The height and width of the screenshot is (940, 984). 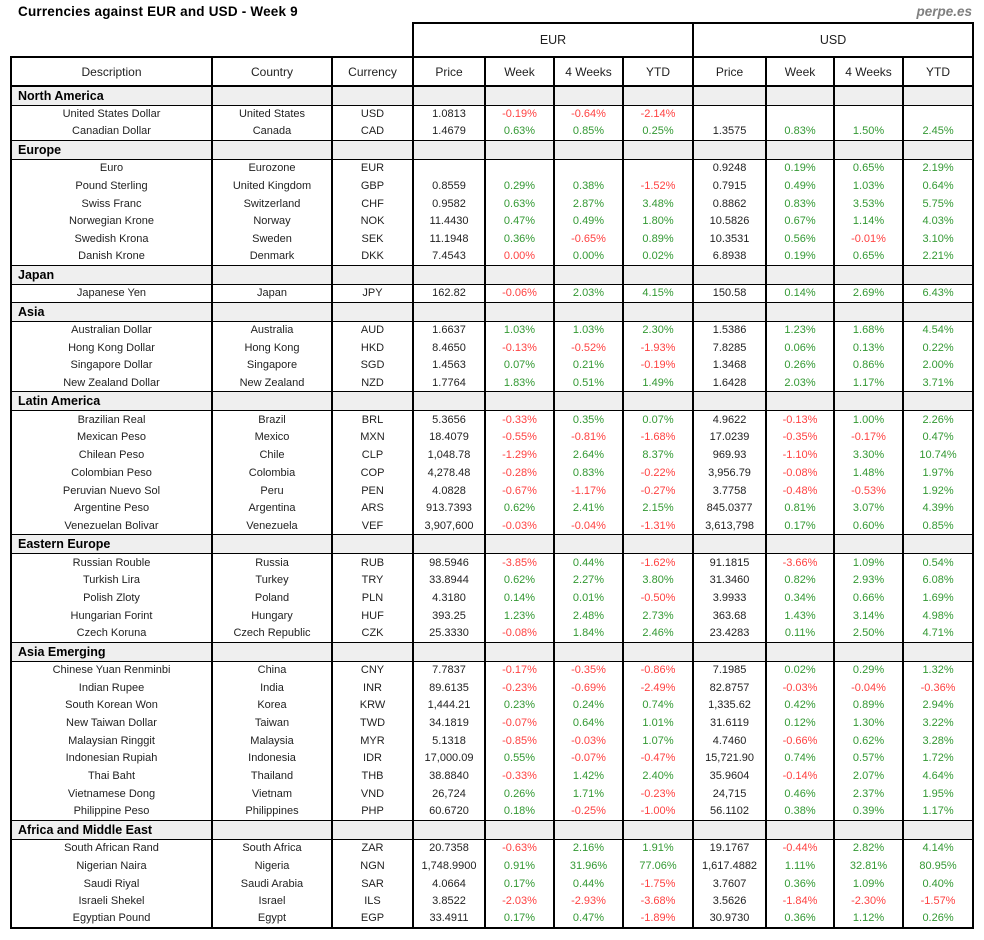 What do you see at coordinates (869, 794) in the screenshot?
I see `cell-usd-4weeks: 2.37%` at bounding box center [869, 794].